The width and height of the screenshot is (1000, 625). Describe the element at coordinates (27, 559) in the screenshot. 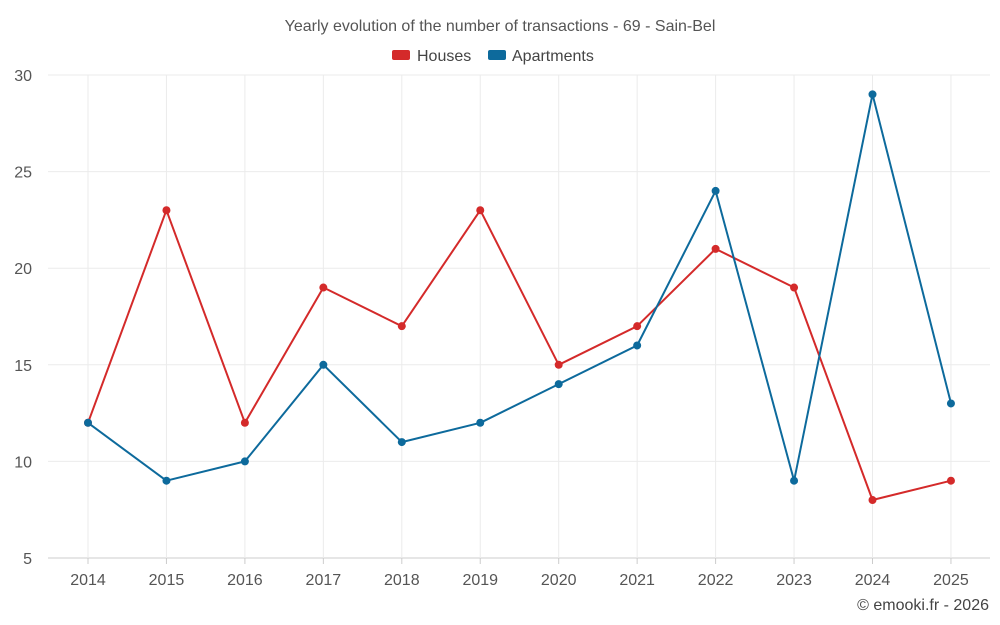

I see `y-tick-label: 5` at that location.